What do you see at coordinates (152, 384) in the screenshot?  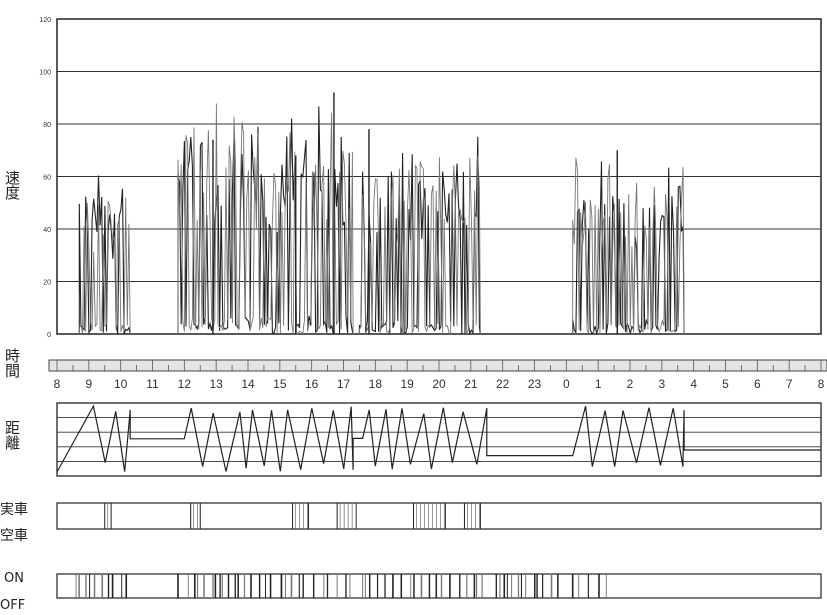 I see `hour-label: 11` at bounding box center [152, 384].